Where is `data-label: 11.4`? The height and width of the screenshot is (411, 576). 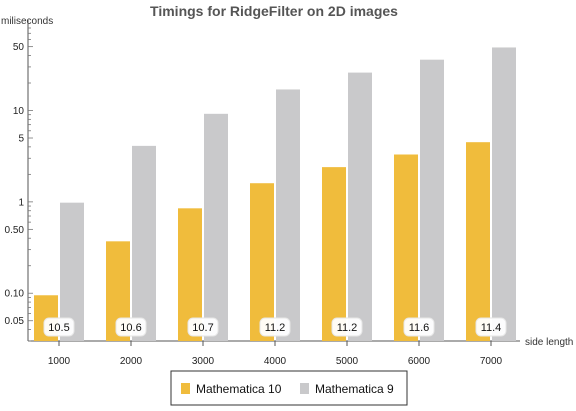
data-label: 11.4 is located at coordinates (491, 328).